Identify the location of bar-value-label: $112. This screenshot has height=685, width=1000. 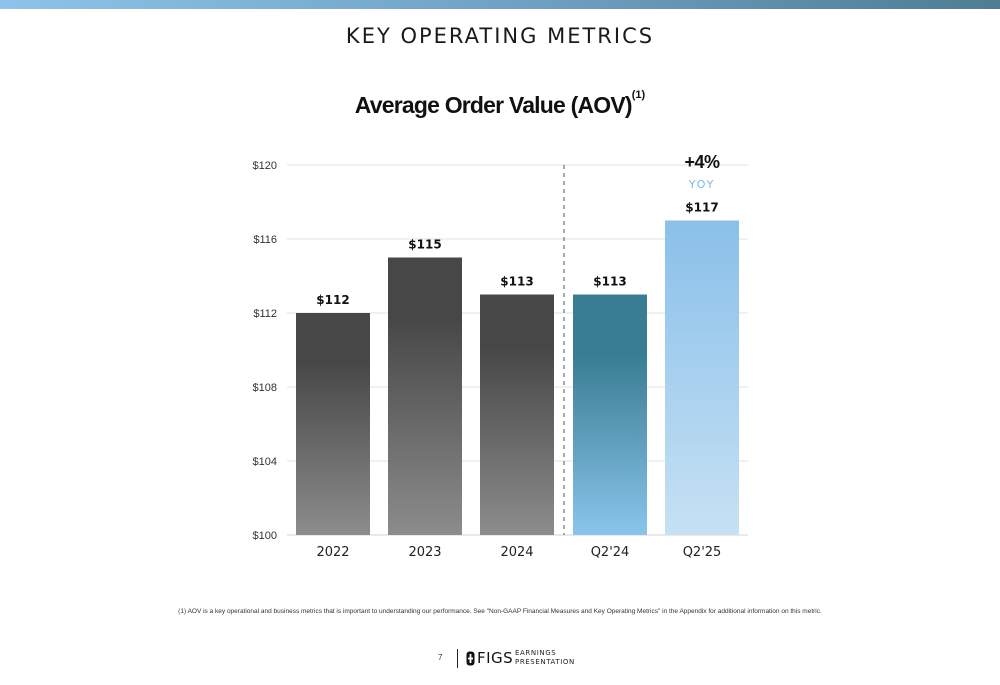
(332, 300).